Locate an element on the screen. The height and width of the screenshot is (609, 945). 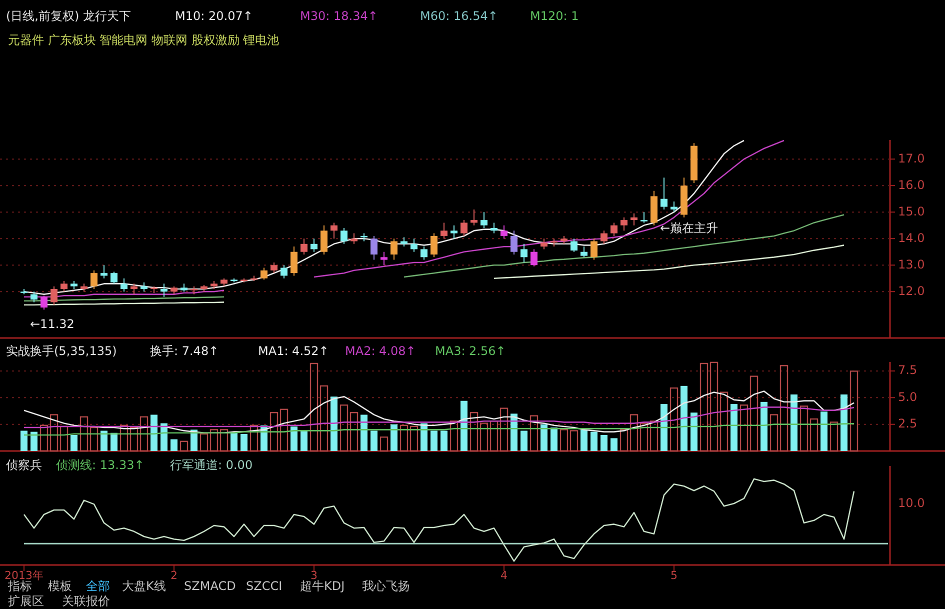
text: 关联报价 is located at coordinates (86, 601).